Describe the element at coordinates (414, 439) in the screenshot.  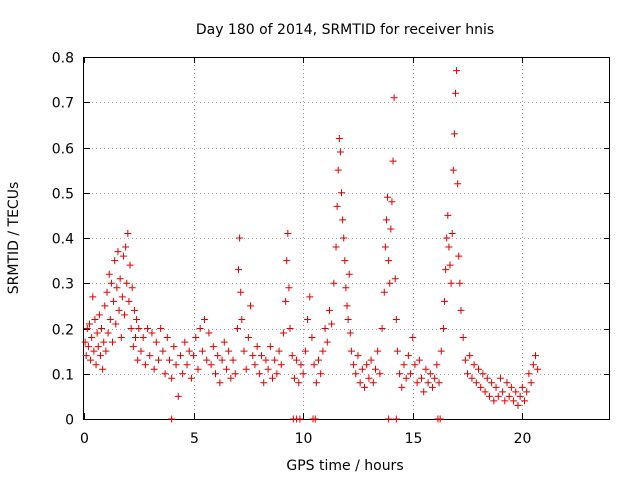
I see `x-tick-label: 15` at that location.